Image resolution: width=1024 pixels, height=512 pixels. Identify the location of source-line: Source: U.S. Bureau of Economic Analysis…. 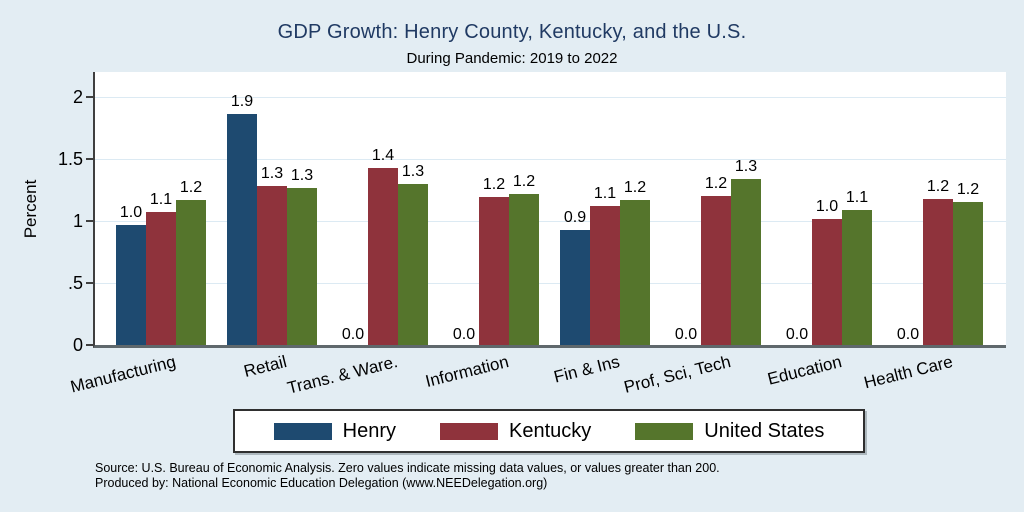
(407, 468).